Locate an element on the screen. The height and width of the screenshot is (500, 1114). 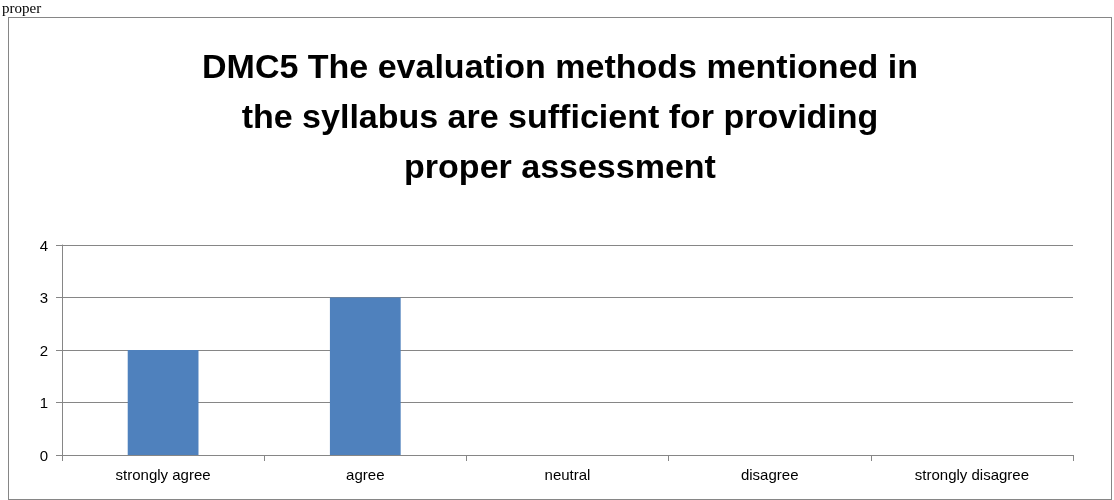
x-tick-label: strongly agree is located at coordinates (163, 474).